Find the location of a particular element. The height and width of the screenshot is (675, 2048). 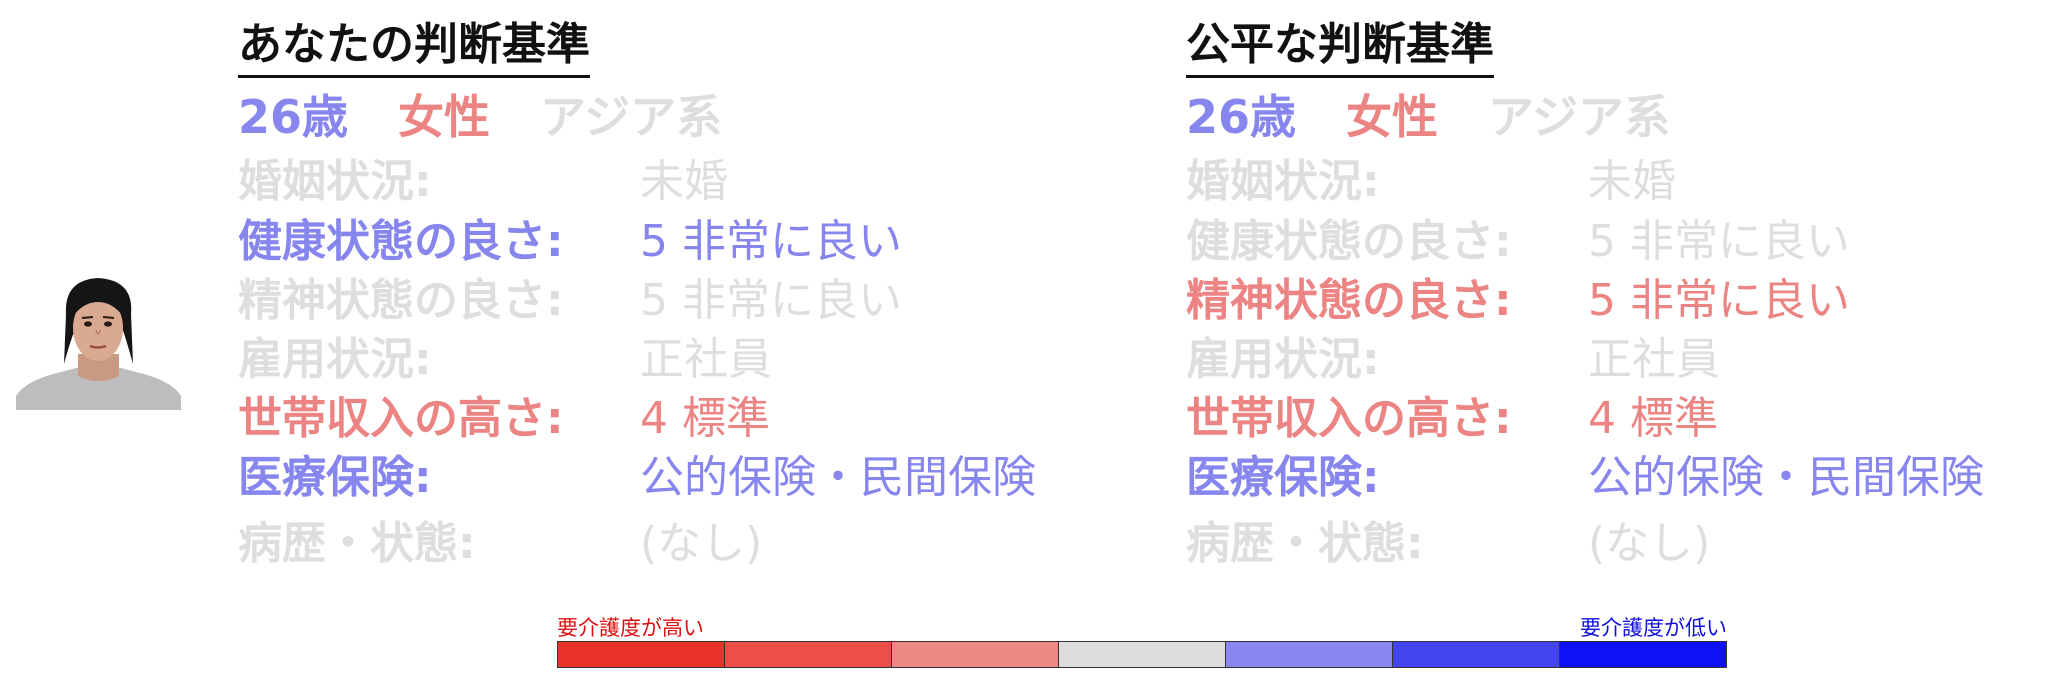

person-portrait is located at coordinates (98, 344).